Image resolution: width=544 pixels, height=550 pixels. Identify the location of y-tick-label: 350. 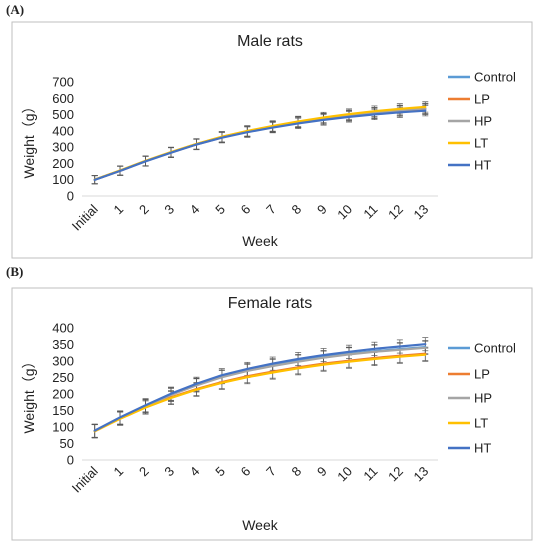
(63, 344).